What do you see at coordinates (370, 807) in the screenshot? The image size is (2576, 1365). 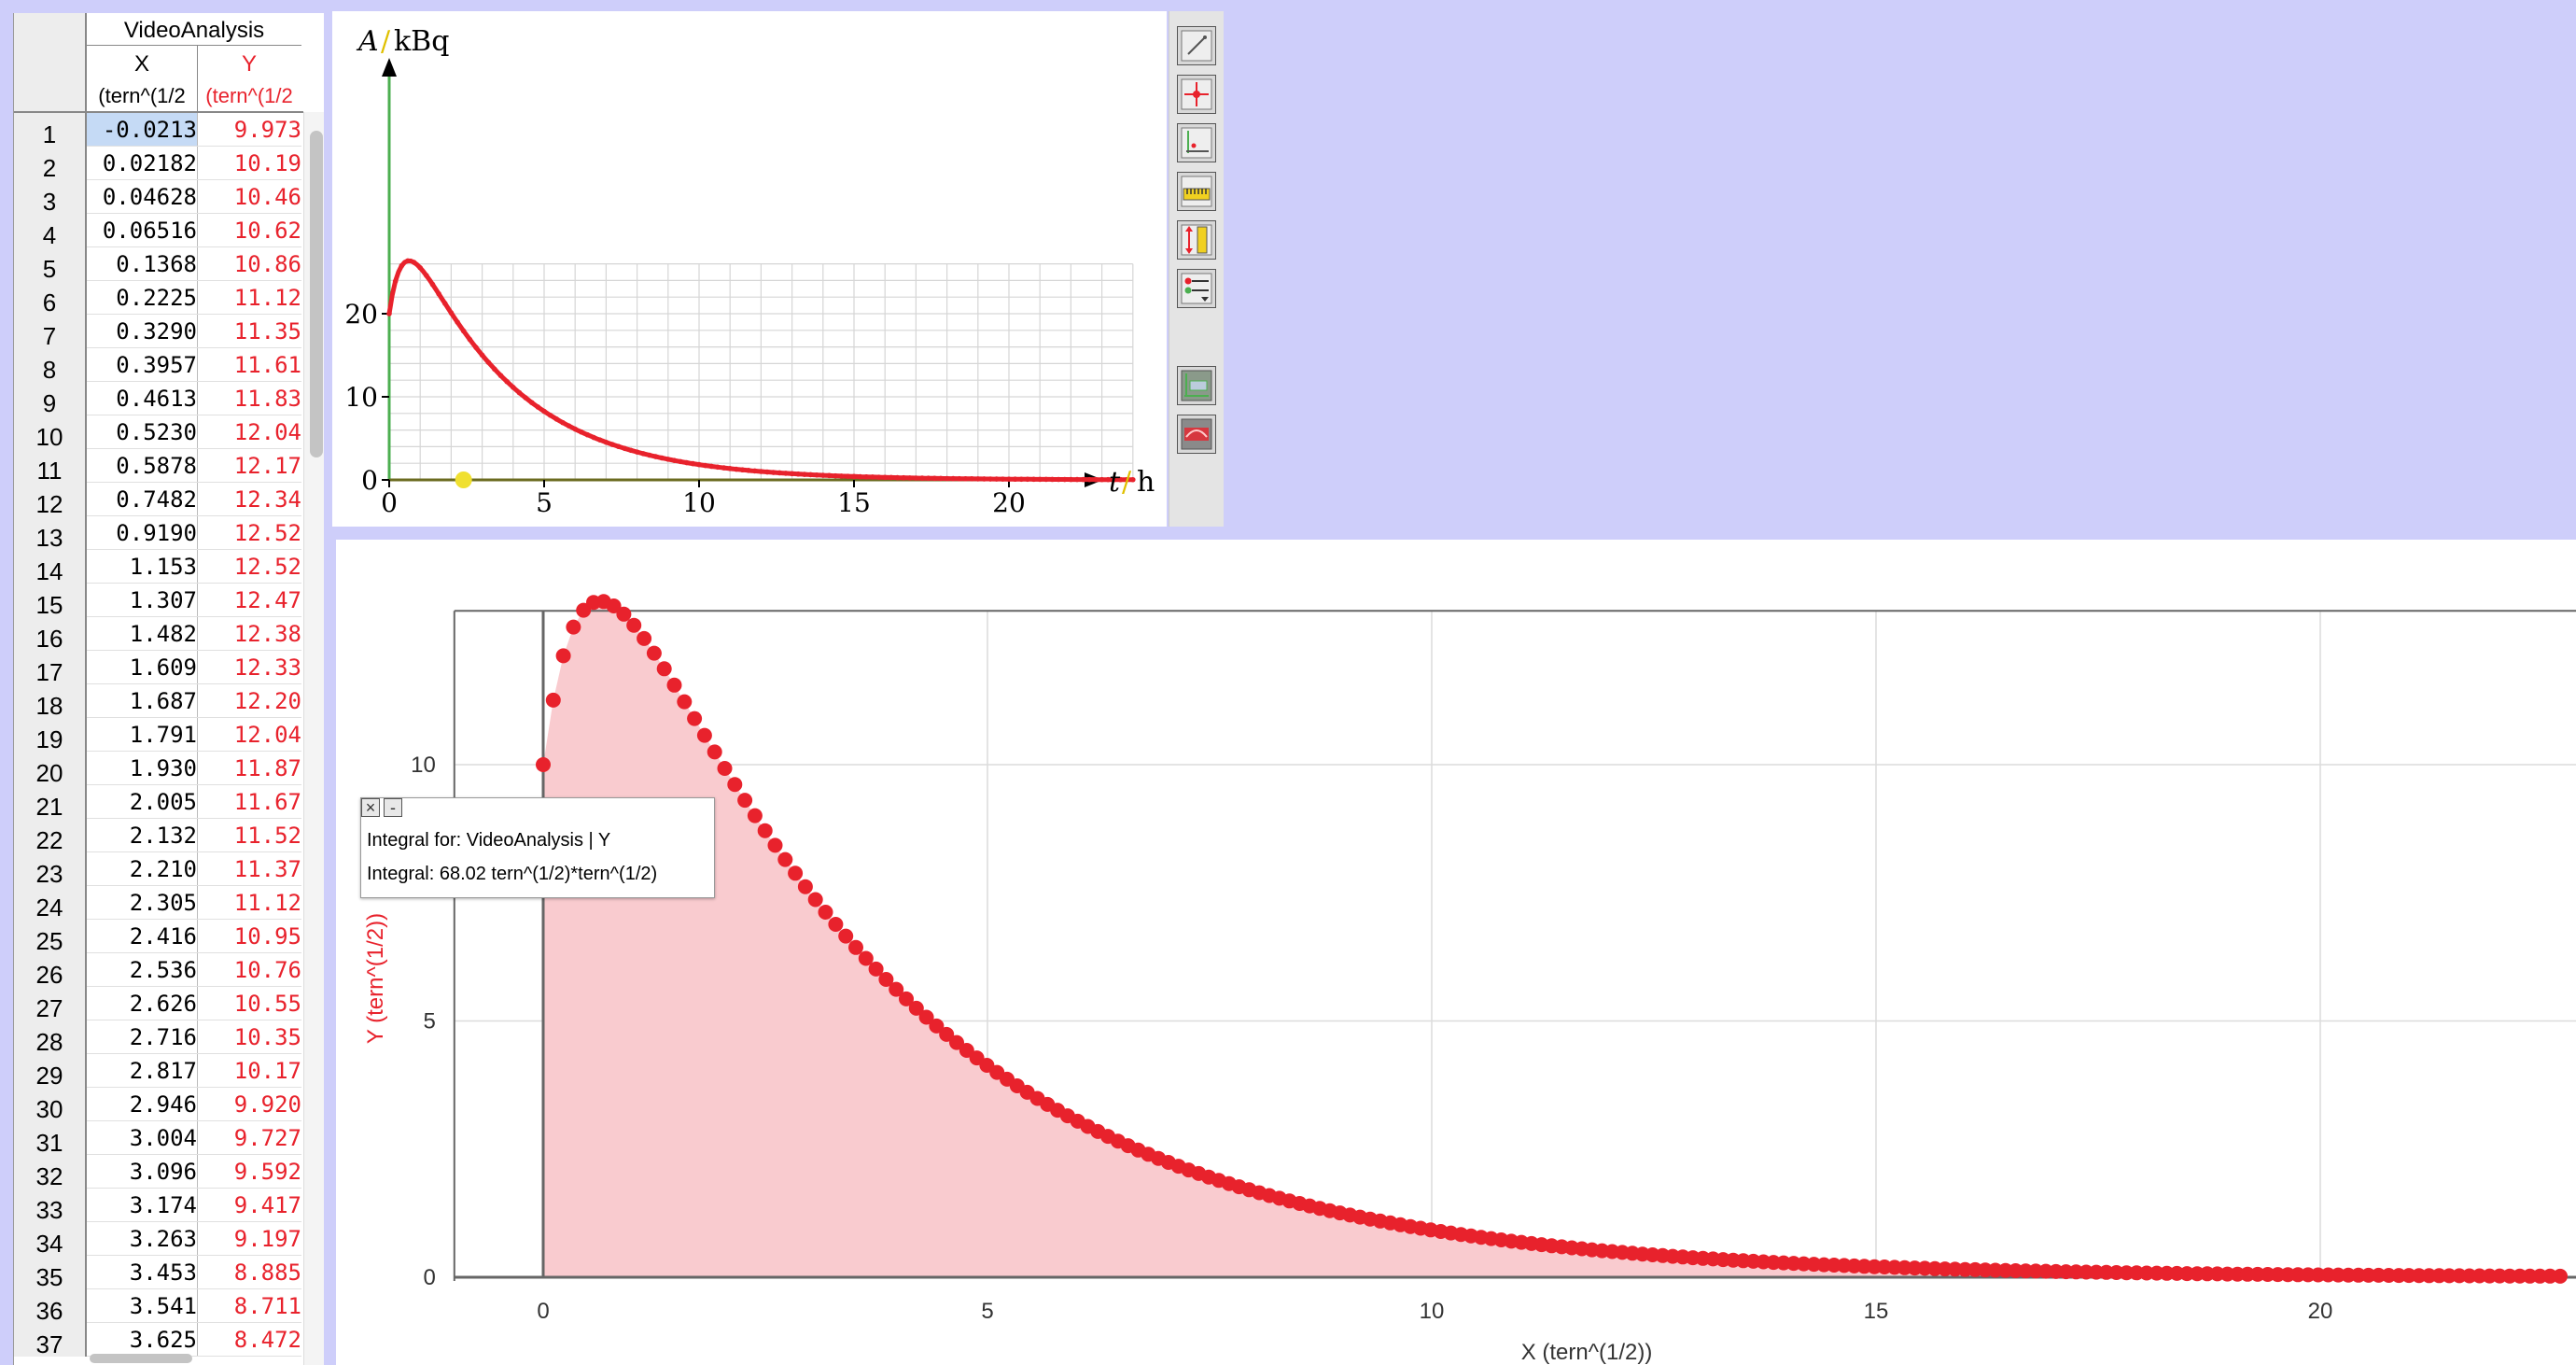 I see `popup-close-button: ×` at bounding box center [370, 807].